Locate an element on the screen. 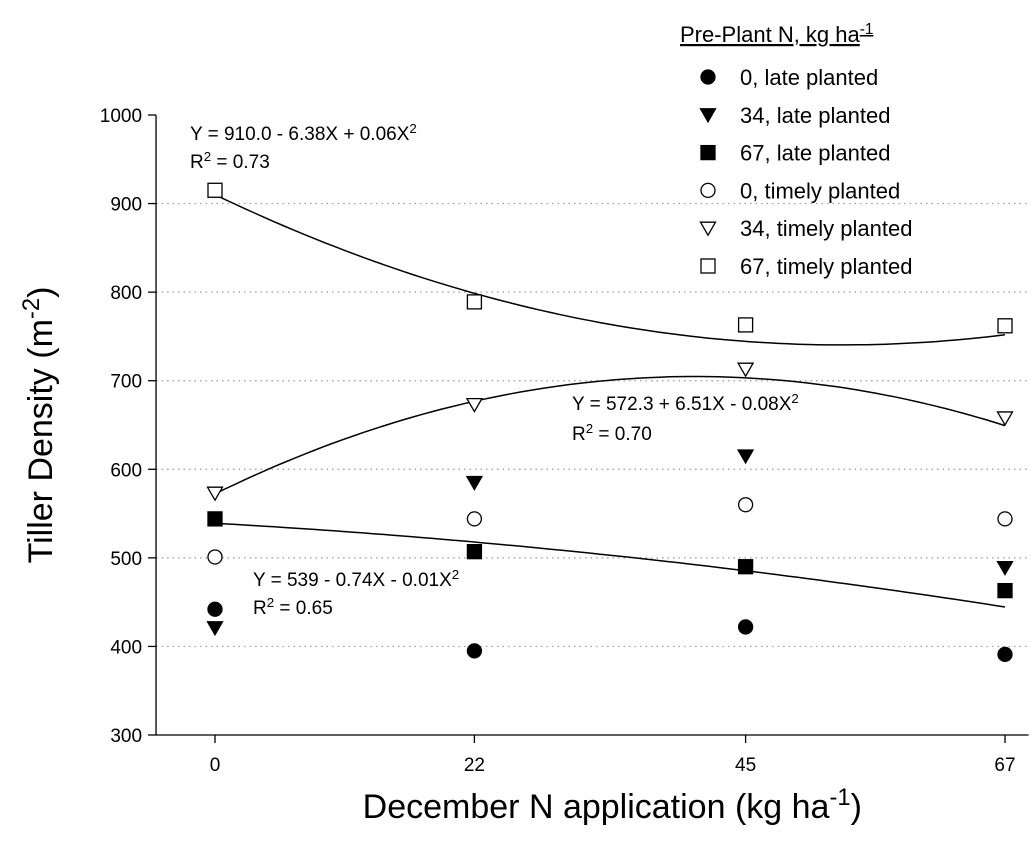  legend-label: 0, late planted is located at coordinates (809, 77).